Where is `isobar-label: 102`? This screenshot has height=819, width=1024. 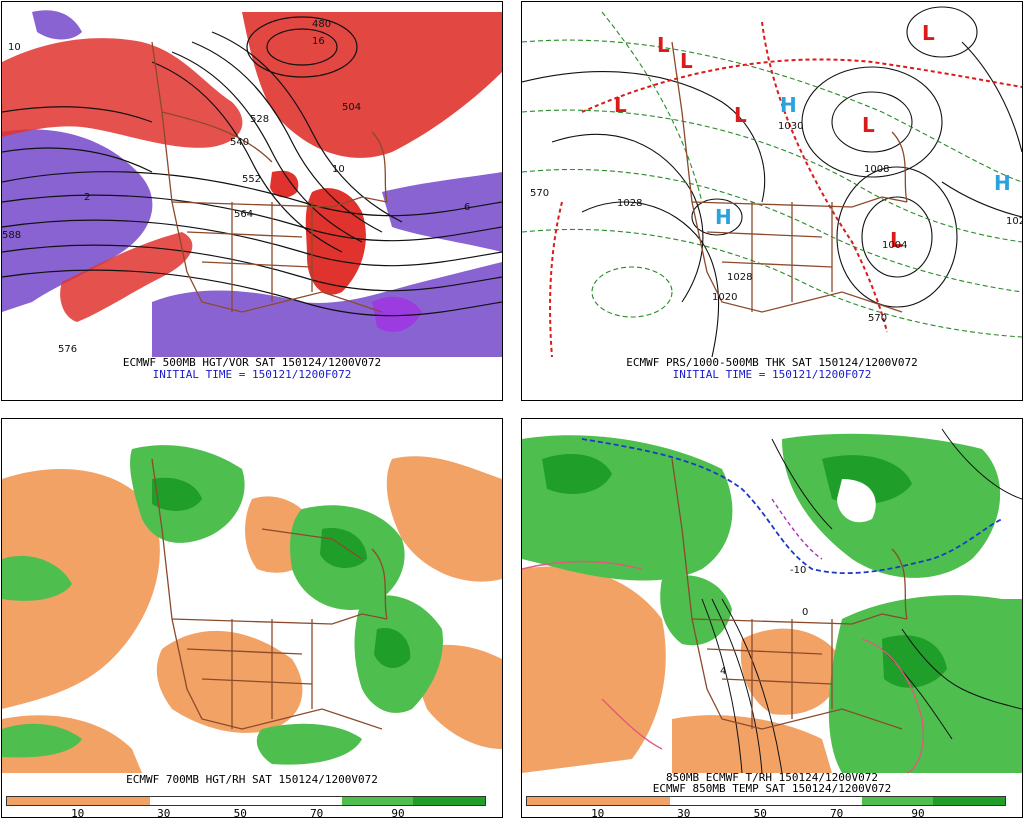 isobar-label: 102 is located at coordinates (1014, 221).